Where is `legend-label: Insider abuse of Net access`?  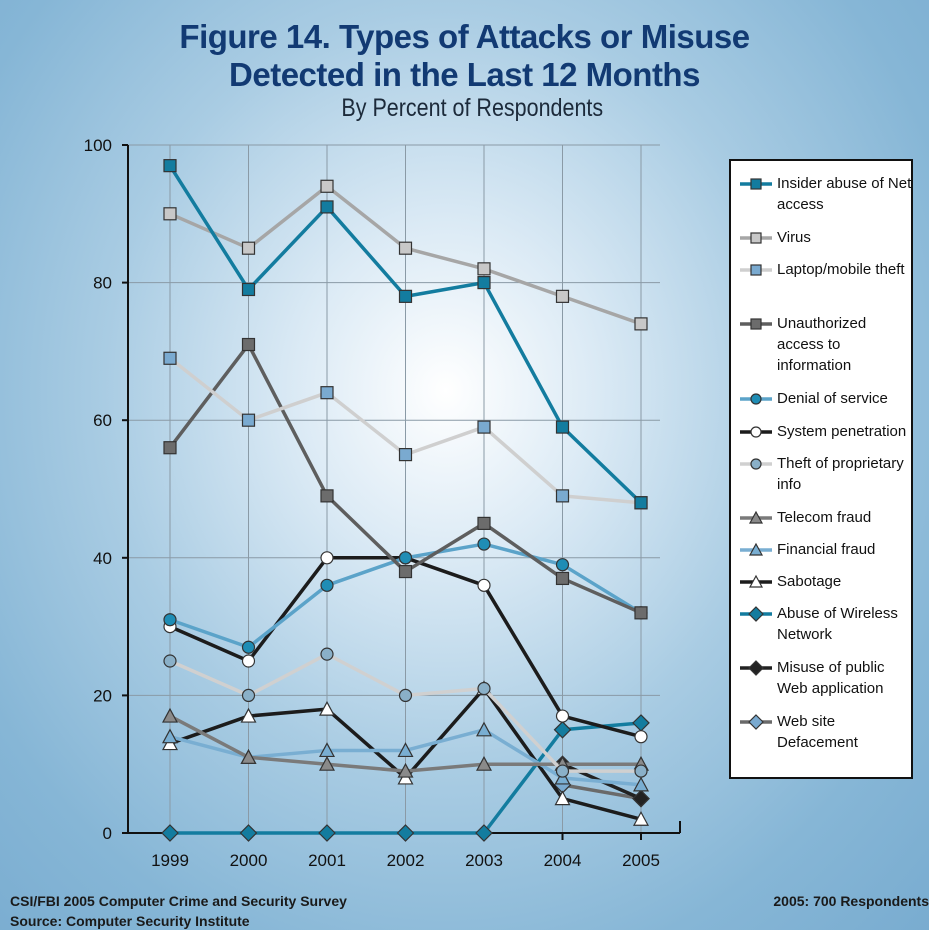
legend-label: Insider abuse of Net access is located at coordinates (844, 194).